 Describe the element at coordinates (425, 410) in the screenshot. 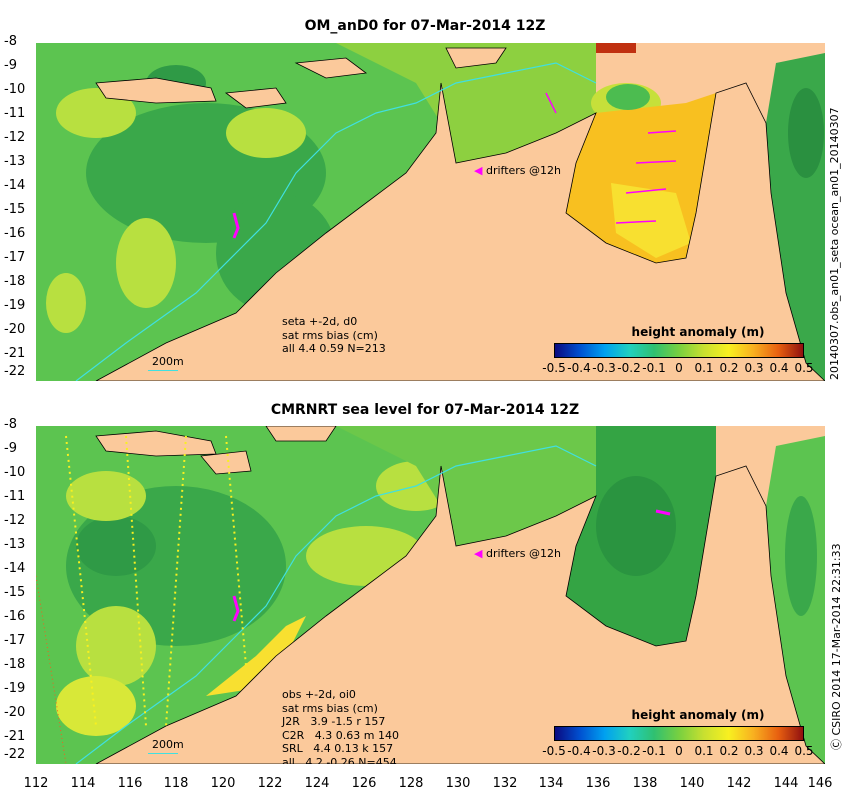

I see `panel2-title: CMRNRT sea level for 07-Mar-2014 12Z` at that location.